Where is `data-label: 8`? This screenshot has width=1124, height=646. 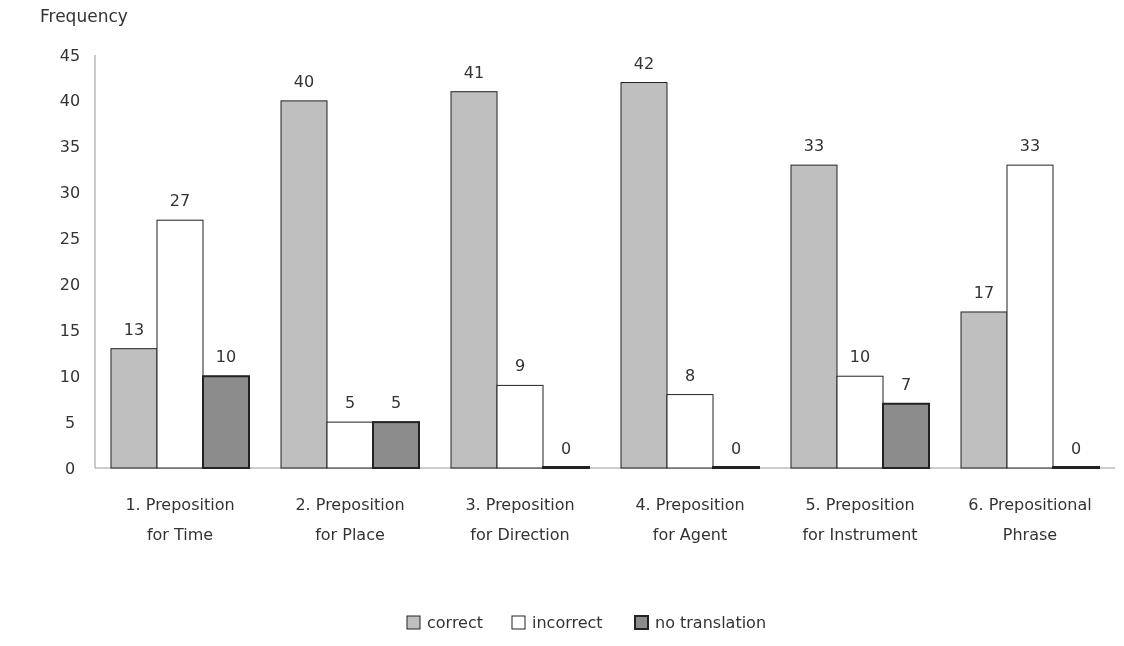
data-label: 8 is located at coordinates (690, 375).